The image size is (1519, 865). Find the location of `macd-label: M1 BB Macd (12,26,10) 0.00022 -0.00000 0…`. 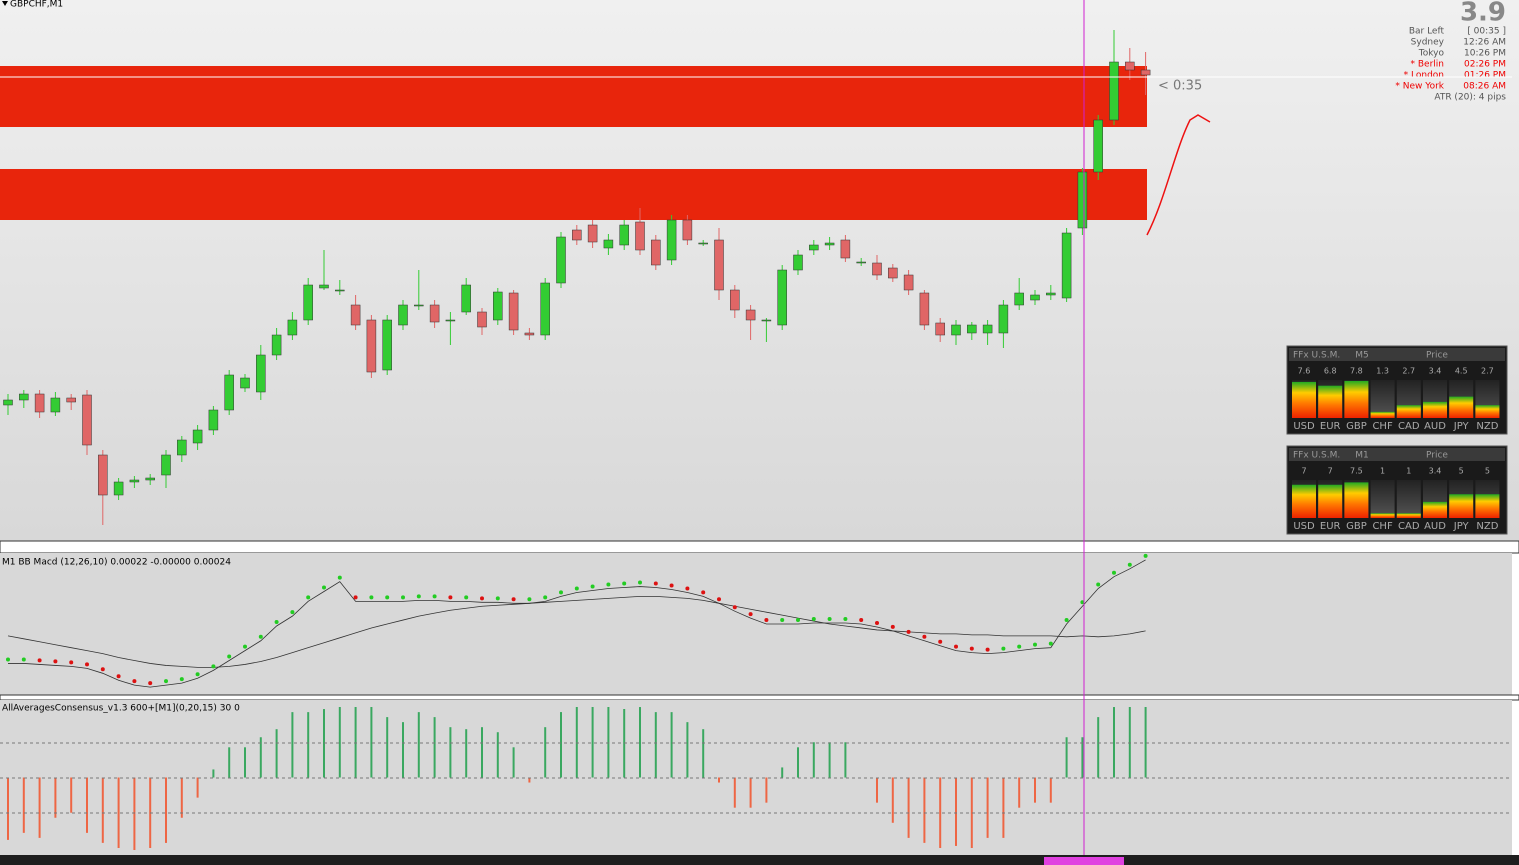

macd-label: M1 BB Macd (12,26,10) 0.00022 -0.00000 0… is located at coordinates (116, 563).